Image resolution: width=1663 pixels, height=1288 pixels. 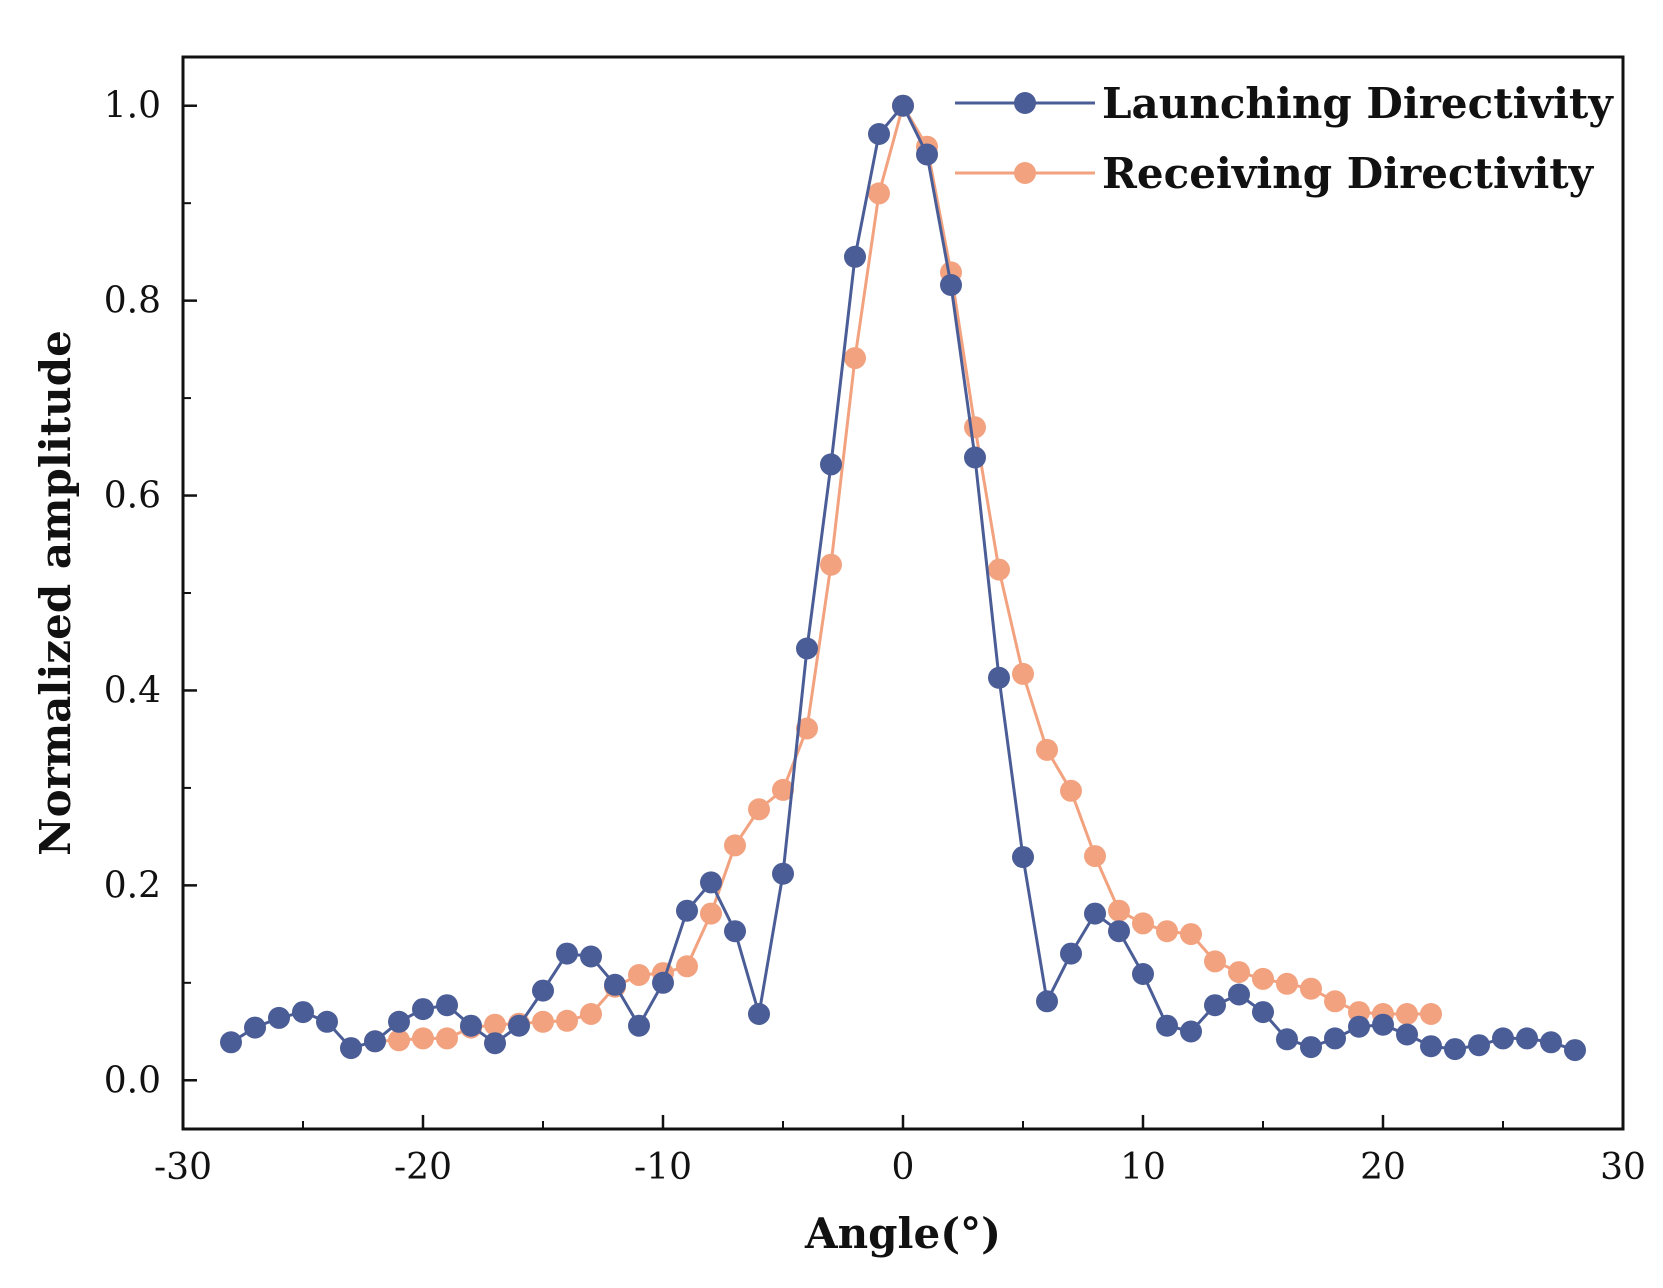 What do you see at coordinates (55, 593) in the screenshot?
I see `y-axis-title: Normalized amplitude` at bounding box center [55, 593].